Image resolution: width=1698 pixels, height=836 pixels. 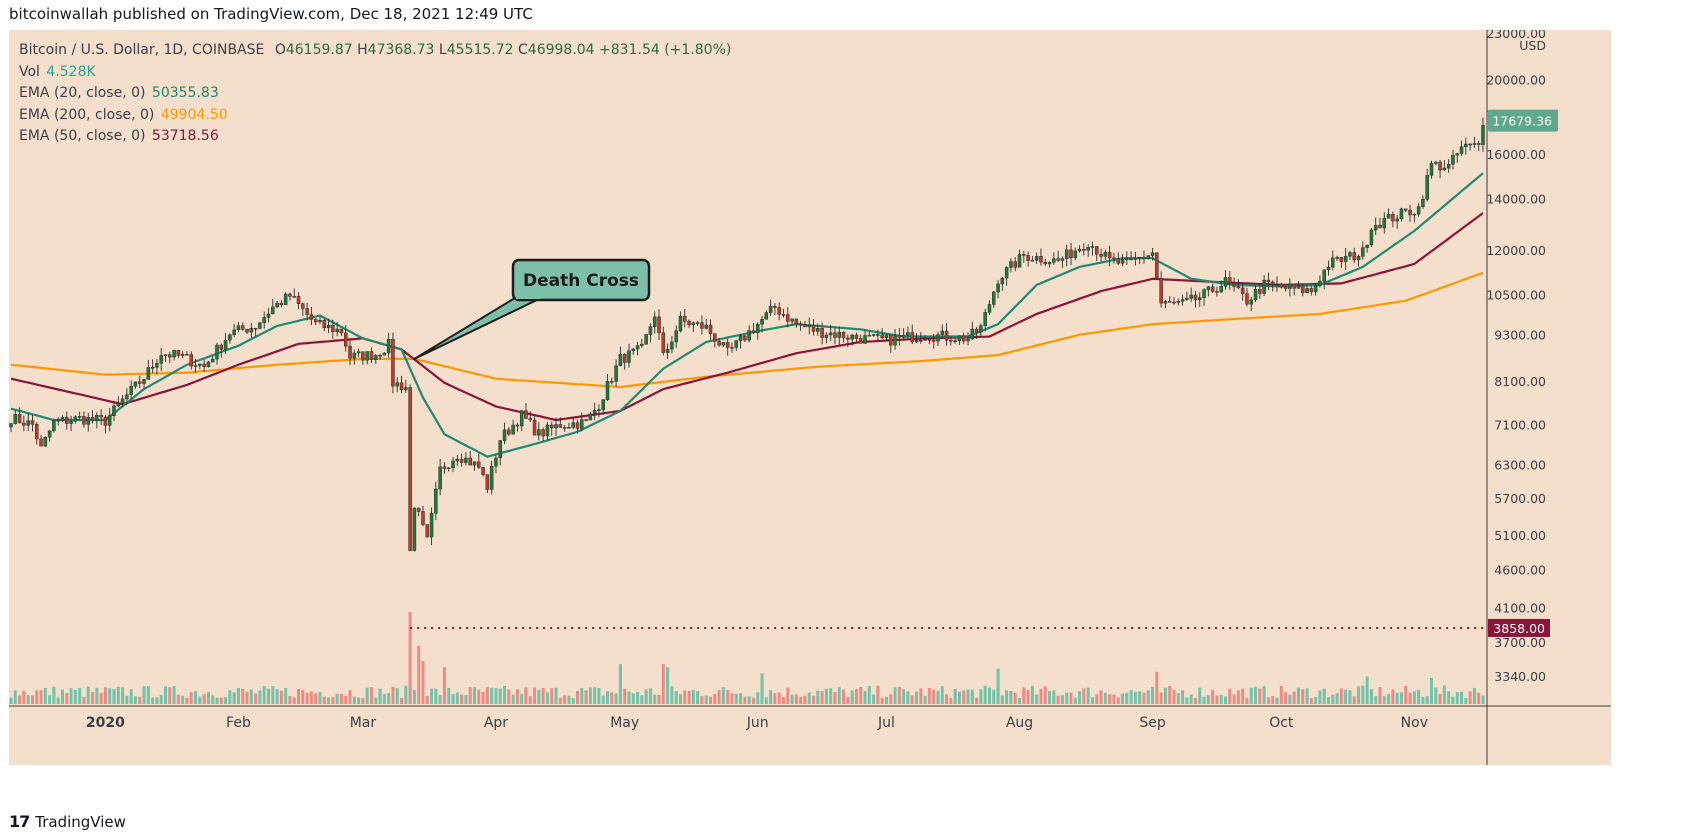 I want to click on ema20-row: EMA (20, close, 0) 50355.83, so click(x=375, y=94).